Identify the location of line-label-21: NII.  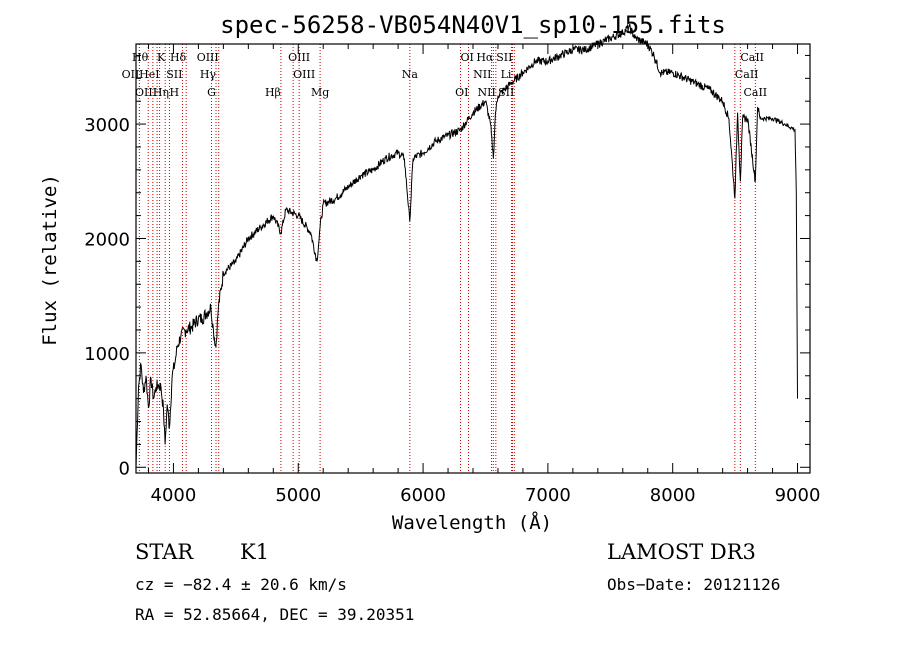
(487, 92).